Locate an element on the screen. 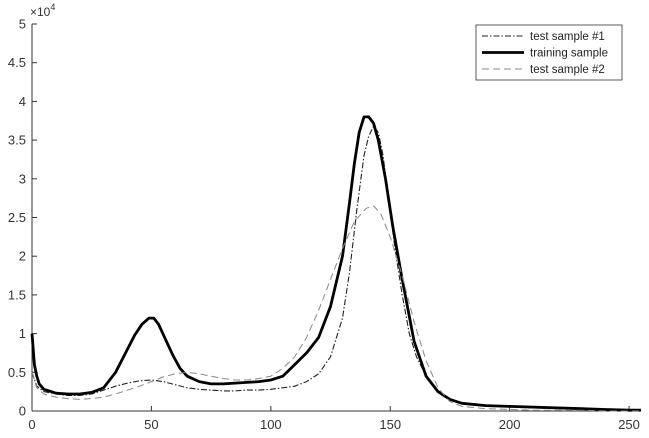 The image size is (649, 438). x-tick-label: 100 is located at coordinates (271, 424).